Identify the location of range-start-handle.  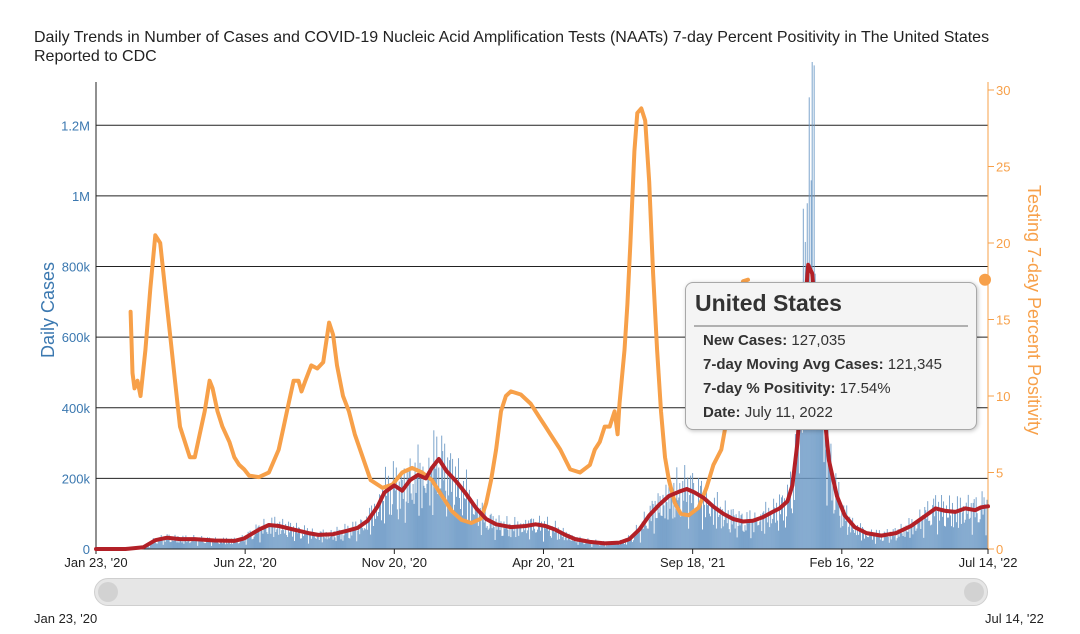
(108, 592).